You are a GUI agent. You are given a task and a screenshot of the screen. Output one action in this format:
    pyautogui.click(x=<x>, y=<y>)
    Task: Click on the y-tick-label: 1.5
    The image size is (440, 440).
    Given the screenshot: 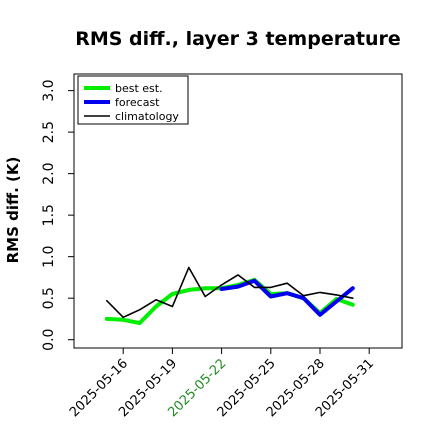 What is the action you would take?
    pyautogui.click(x=49, y=215)
    